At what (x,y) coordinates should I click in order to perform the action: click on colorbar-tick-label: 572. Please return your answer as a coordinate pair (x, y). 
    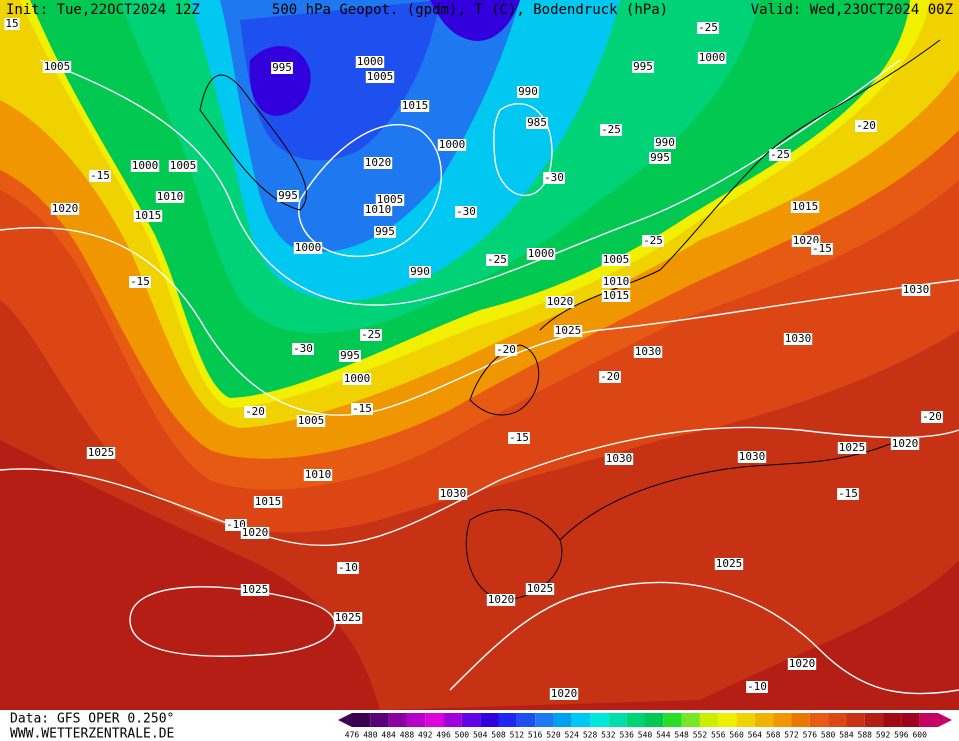
    Looking at the image, I should click on (791, 735).